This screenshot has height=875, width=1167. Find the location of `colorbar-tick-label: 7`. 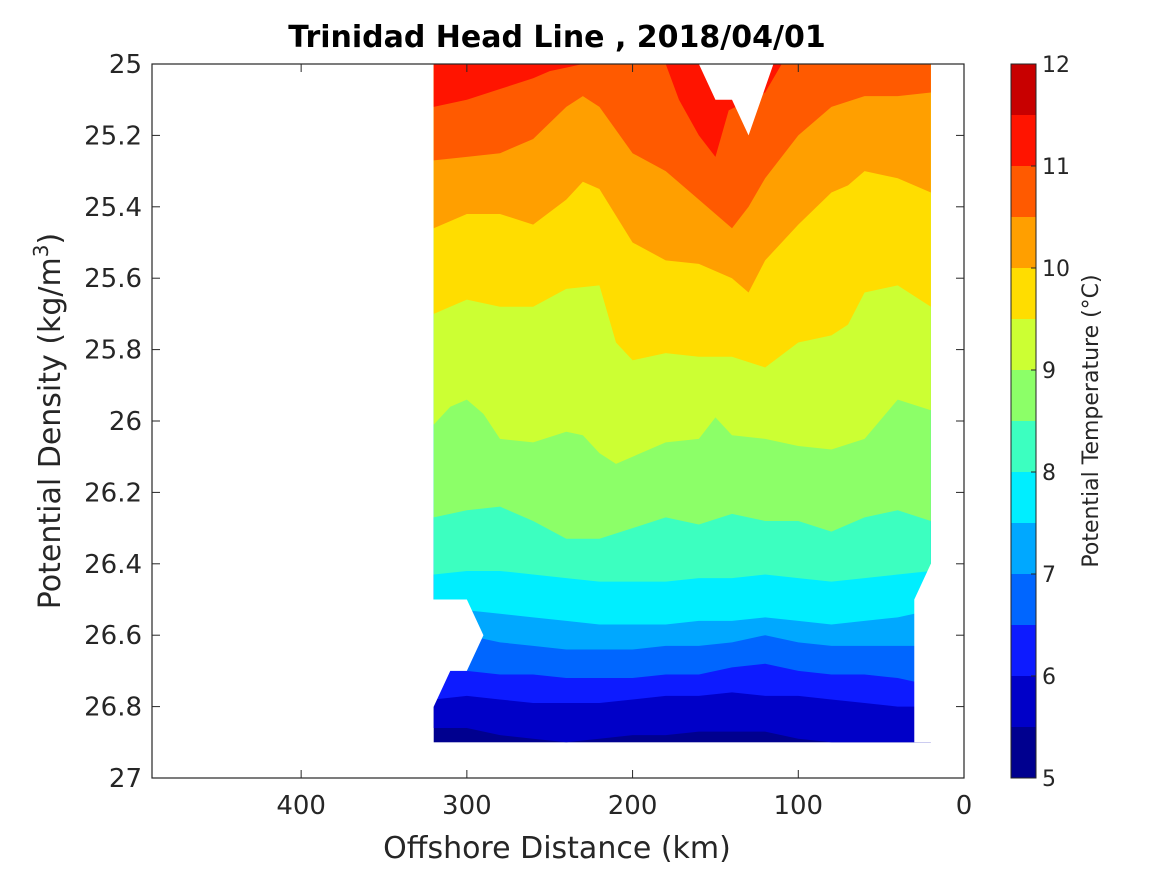

colorbar-tick-label: 7 is located at coordinates (1049, 575).